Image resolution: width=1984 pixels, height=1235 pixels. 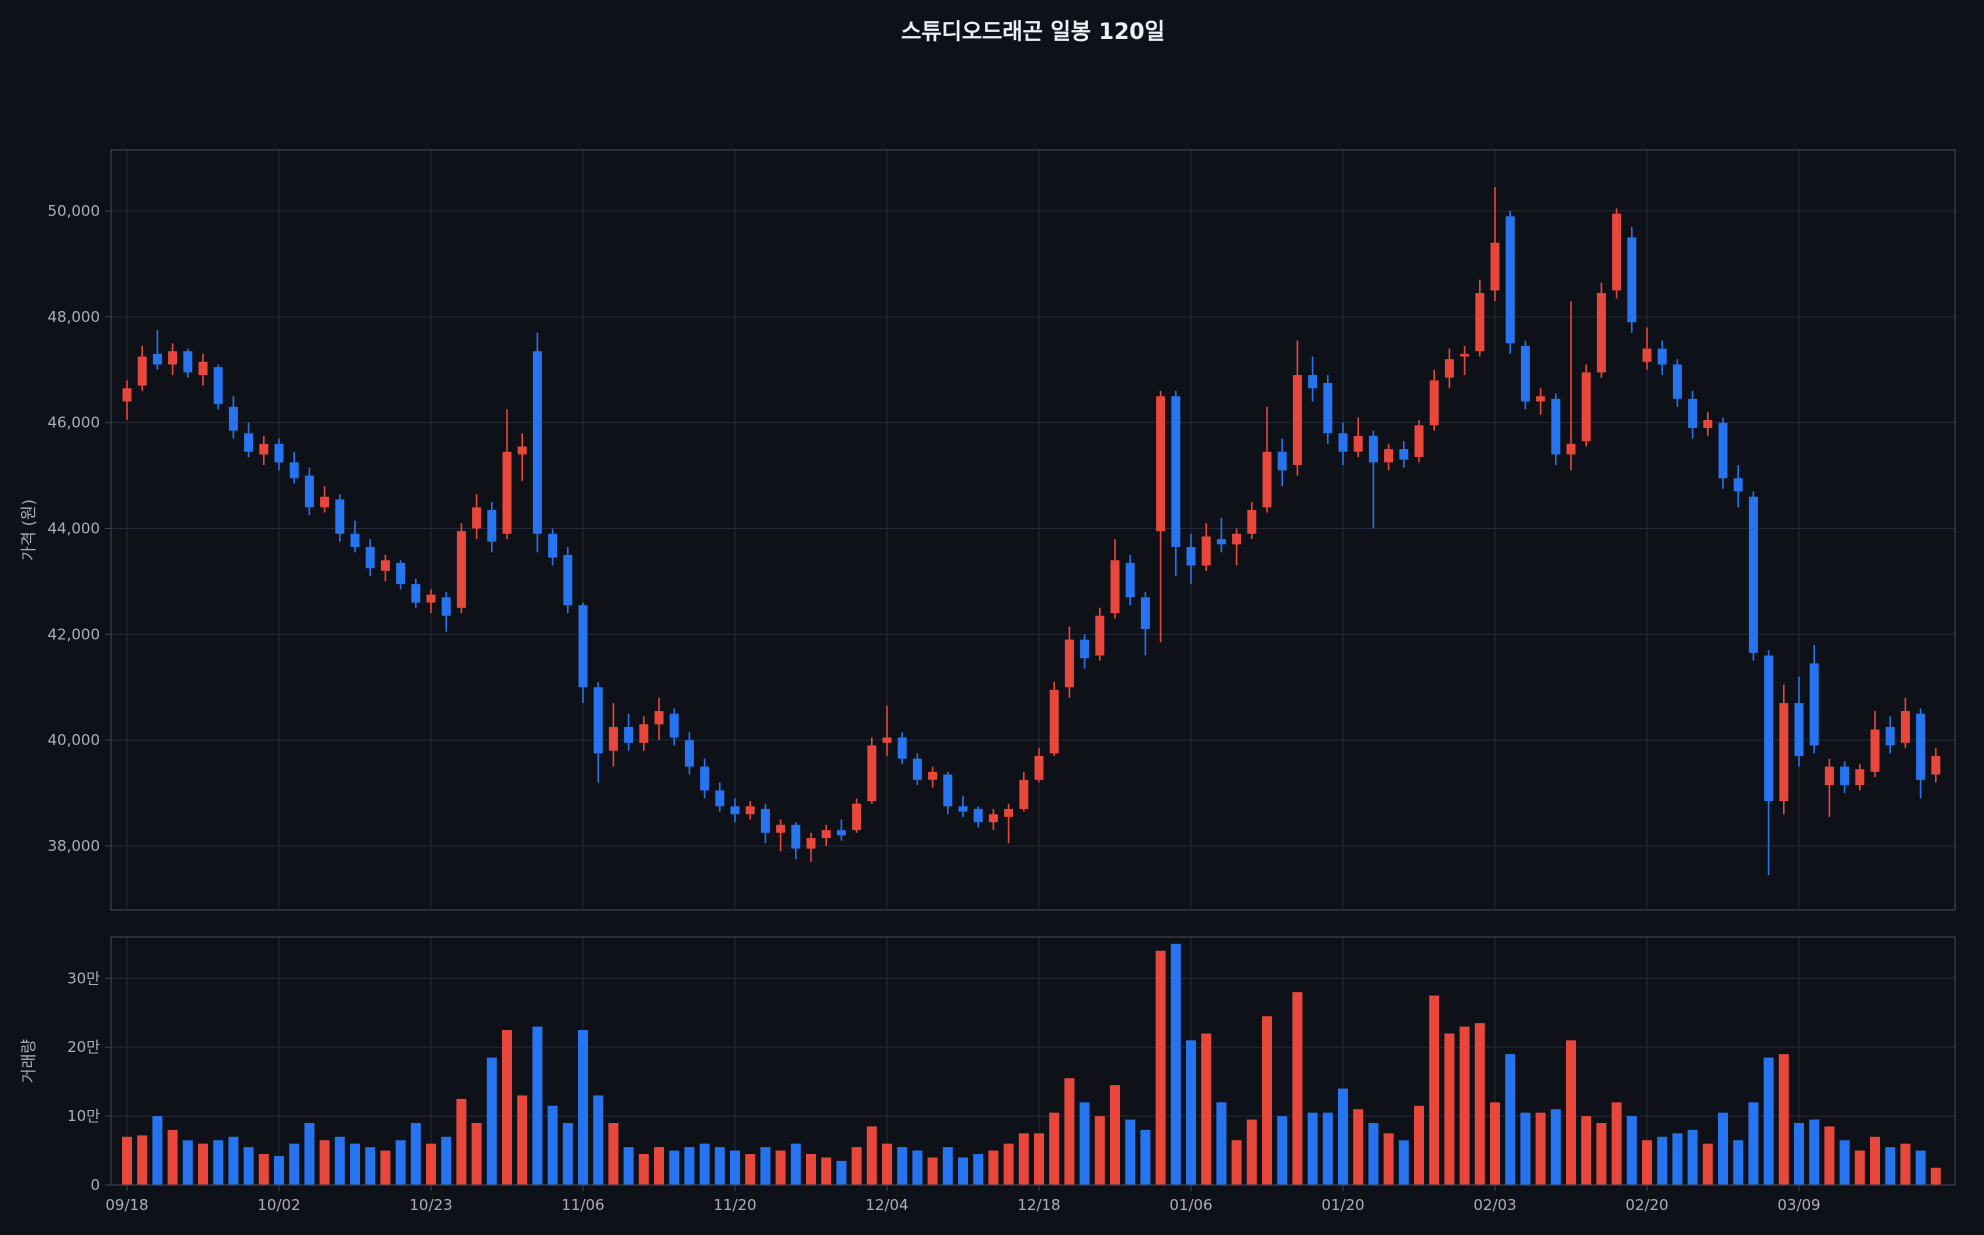 What do you see at coordinates (74, 317) in the screenshot?
I see `price-tick-label: 48,000` at bounding box center [74, 317].